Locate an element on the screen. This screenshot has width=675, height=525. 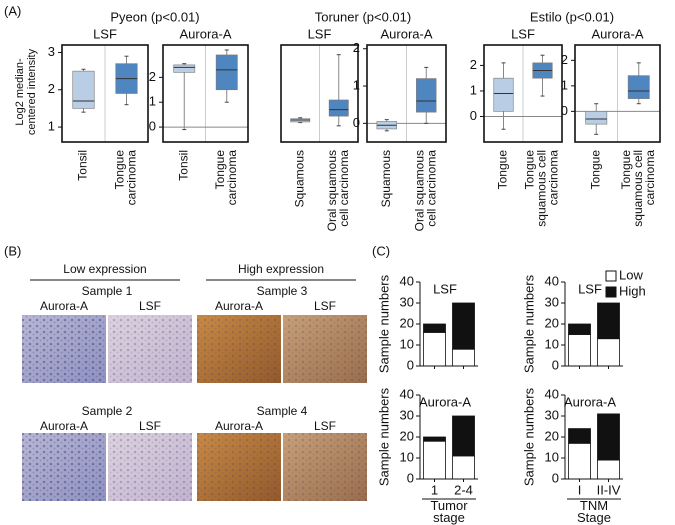
y-tick-label: 3 is located at coordinates (51, 51).